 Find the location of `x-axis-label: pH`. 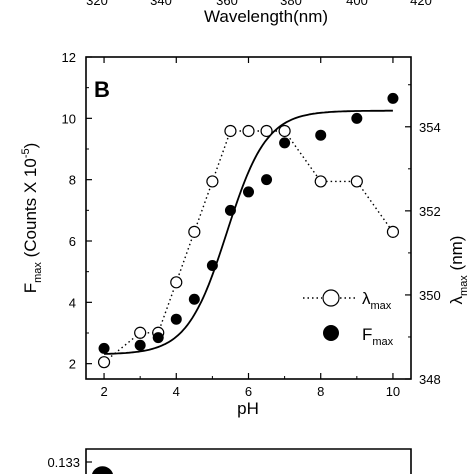

x-axis-label: pH is located at coordinates (248, 408).